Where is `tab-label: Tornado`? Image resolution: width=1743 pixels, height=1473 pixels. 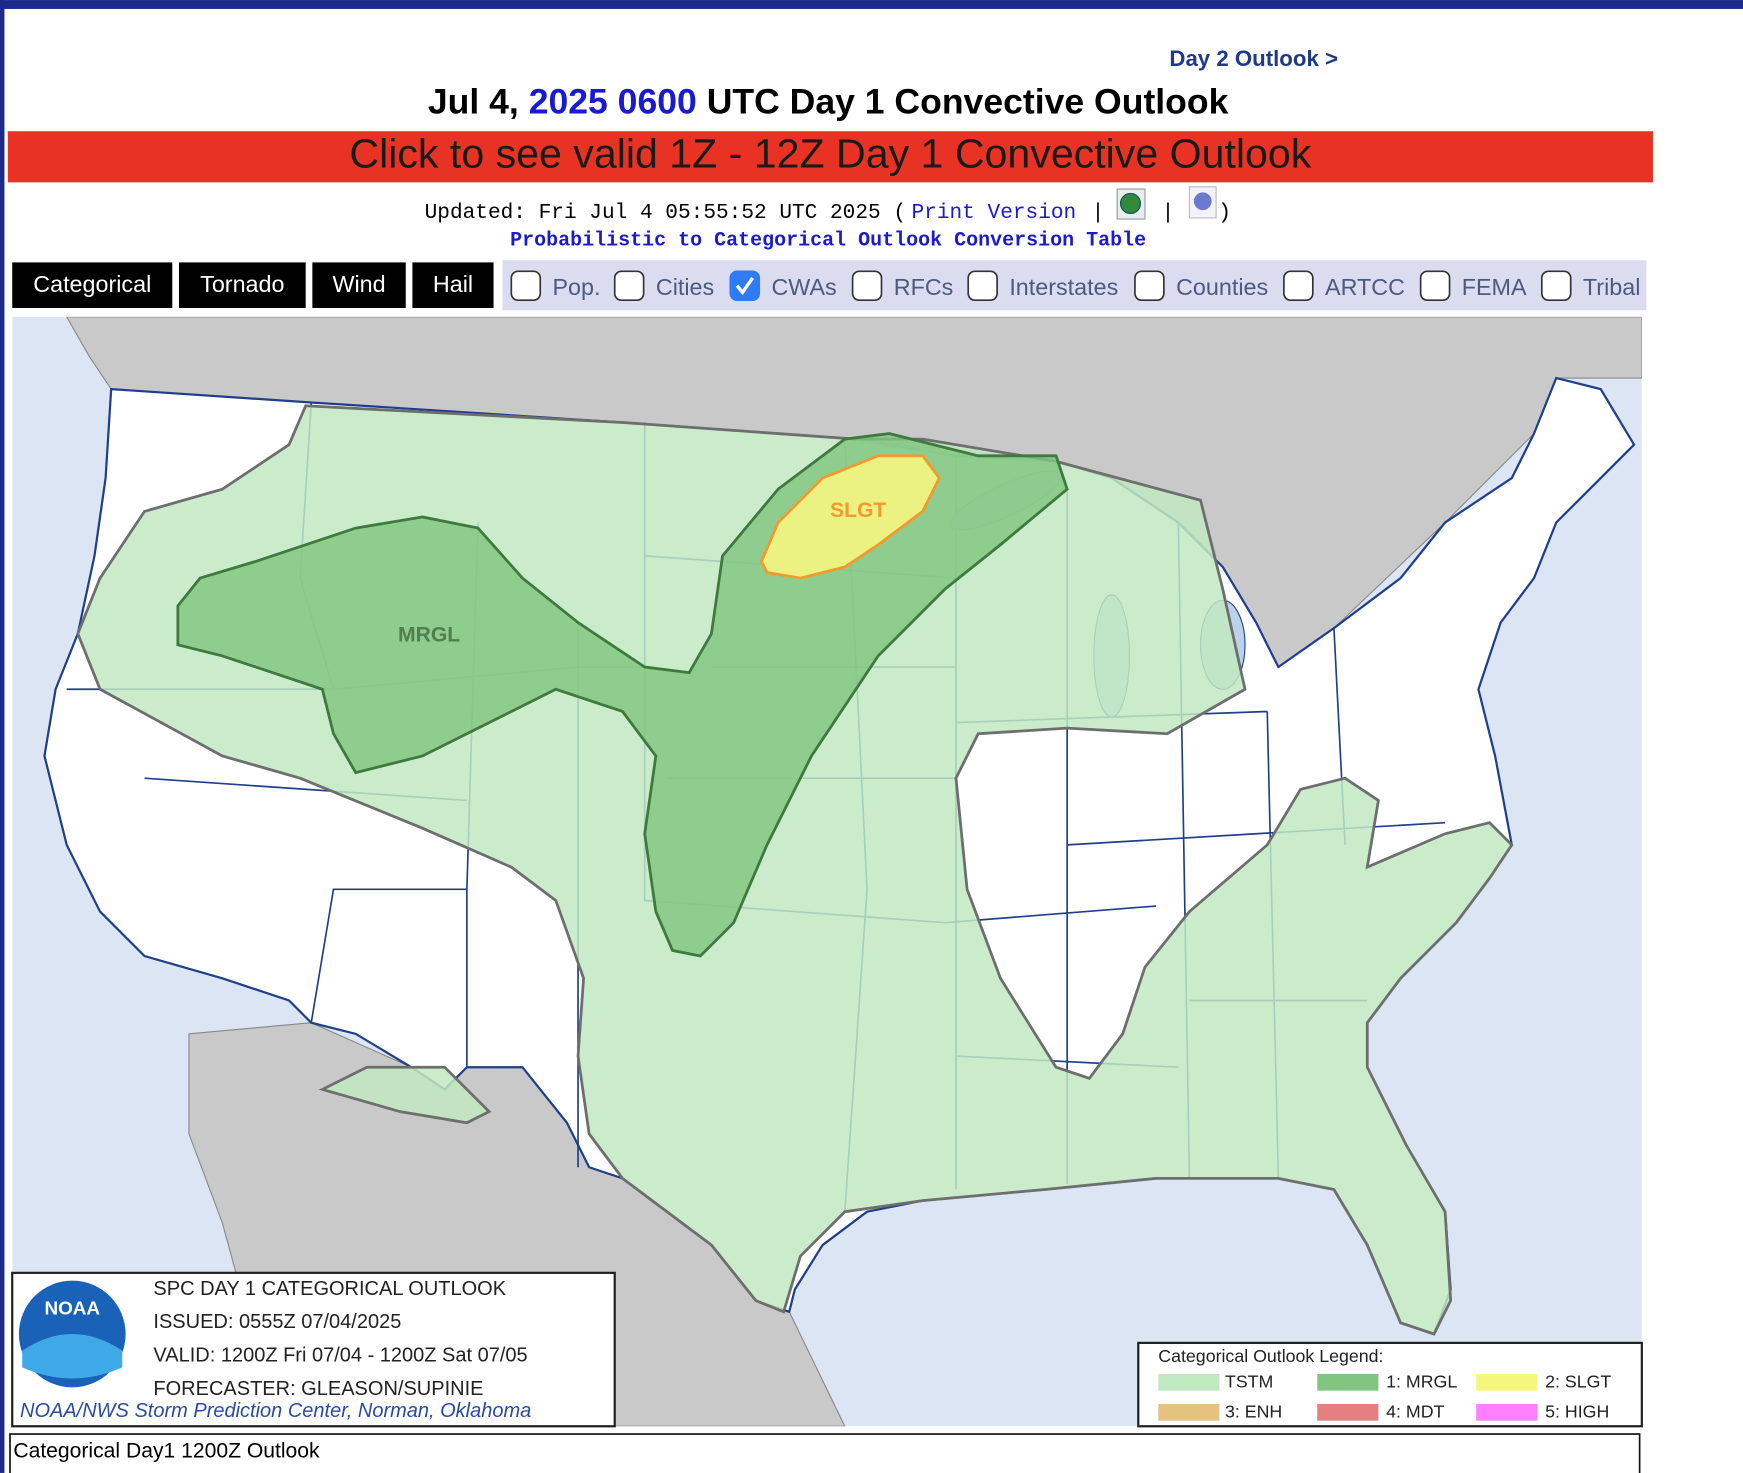
tab-label: Tornado is located at coordinates (242, 284).